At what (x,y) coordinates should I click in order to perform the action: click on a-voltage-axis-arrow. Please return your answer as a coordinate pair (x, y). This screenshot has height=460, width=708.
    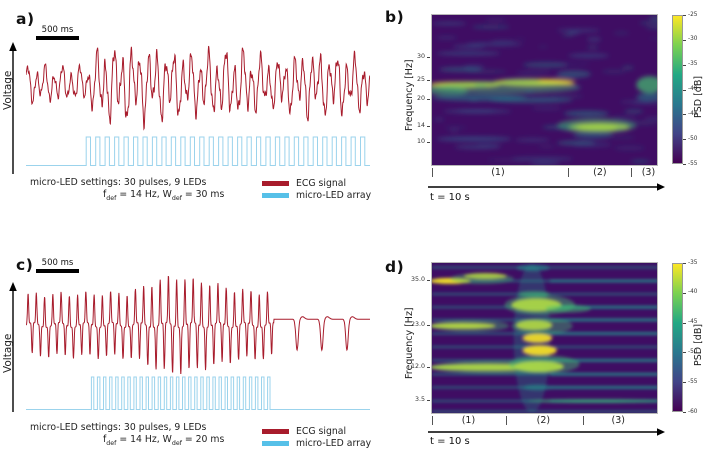
    Looking at the image, I should click on (13, 108).